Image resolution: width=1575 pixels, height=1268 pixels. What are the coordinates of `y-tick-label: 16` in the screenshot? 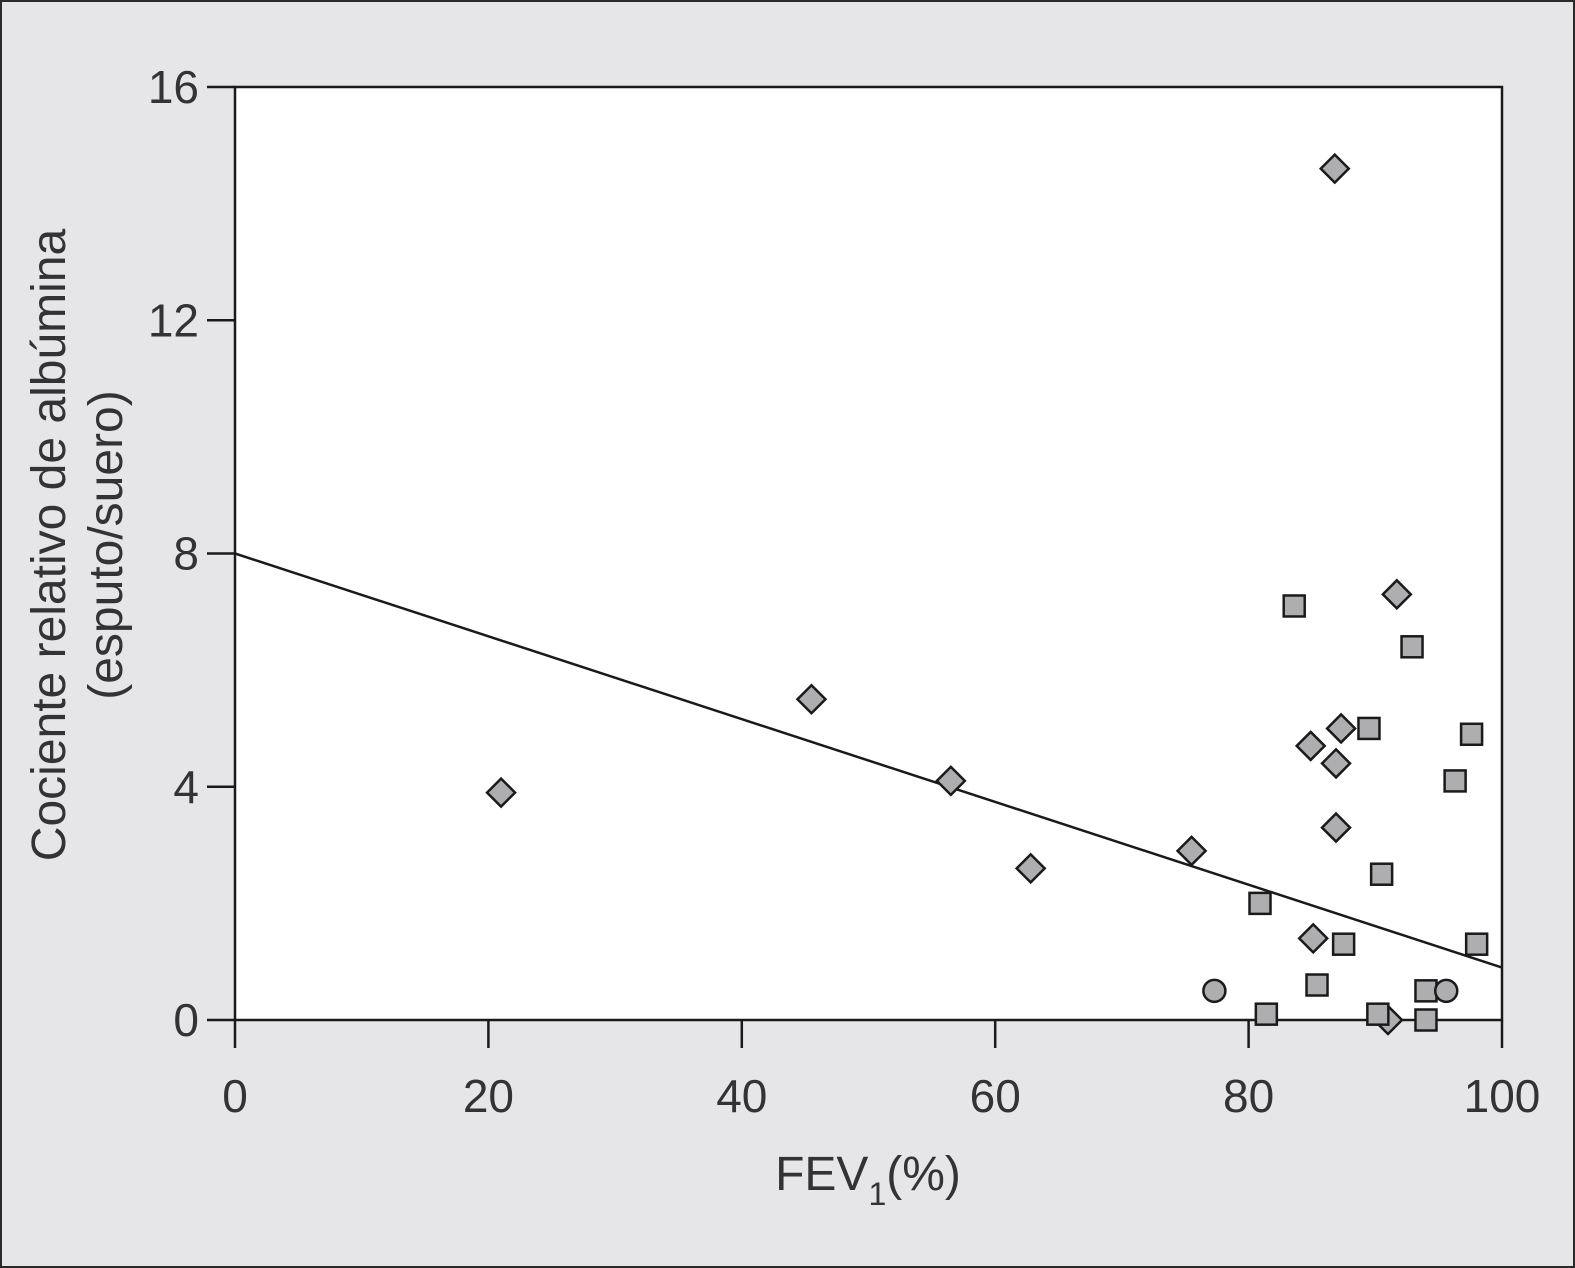 It's located at (173, 87).